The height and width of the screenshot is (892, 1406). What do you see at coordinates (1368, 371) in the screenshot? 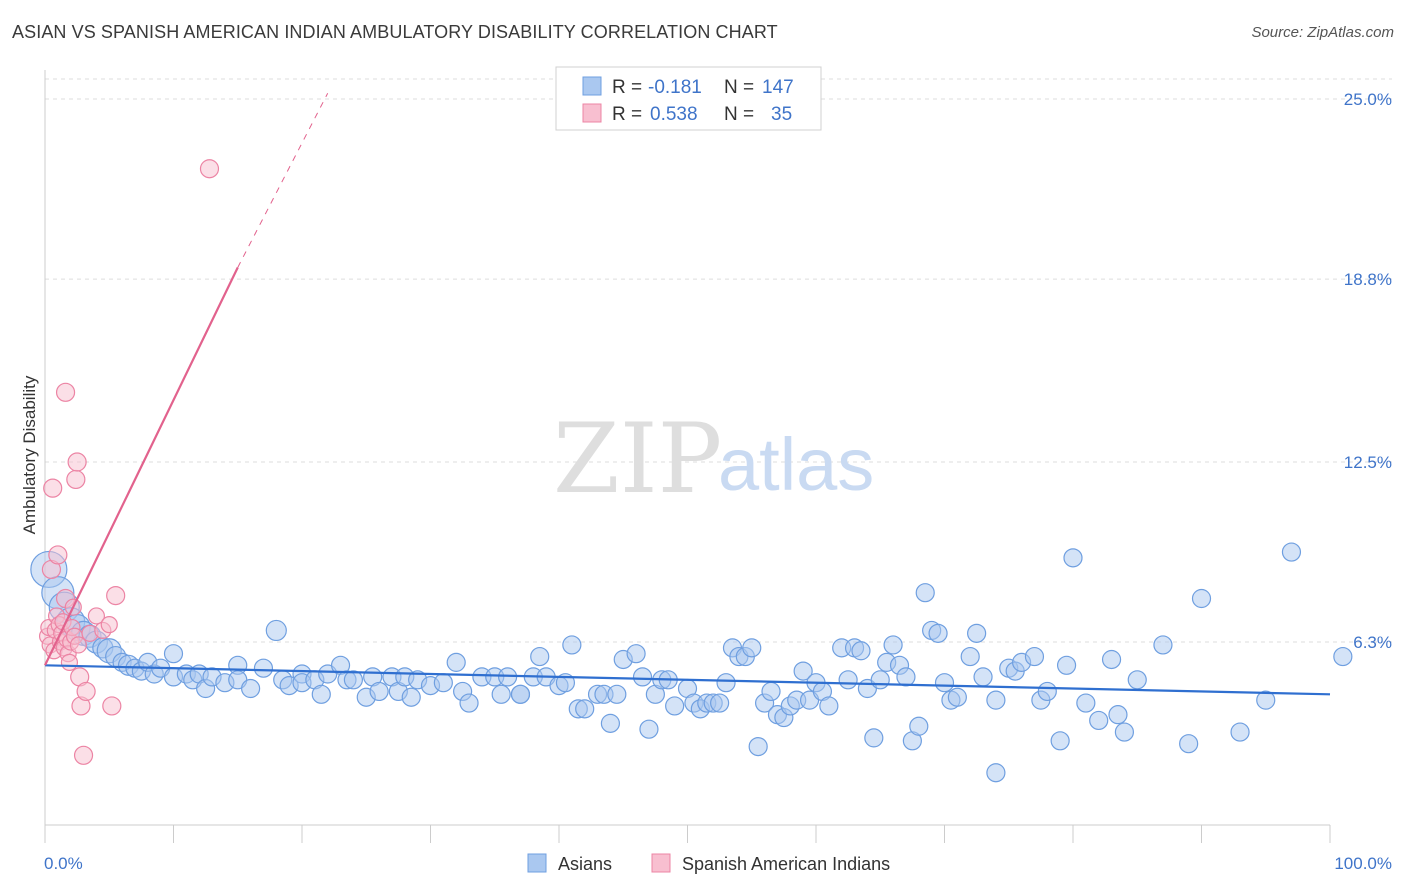
I see `y-tick-labels: 6.3% 12.5% 18.8% 25.0%` at bounding box center [1368, 371].